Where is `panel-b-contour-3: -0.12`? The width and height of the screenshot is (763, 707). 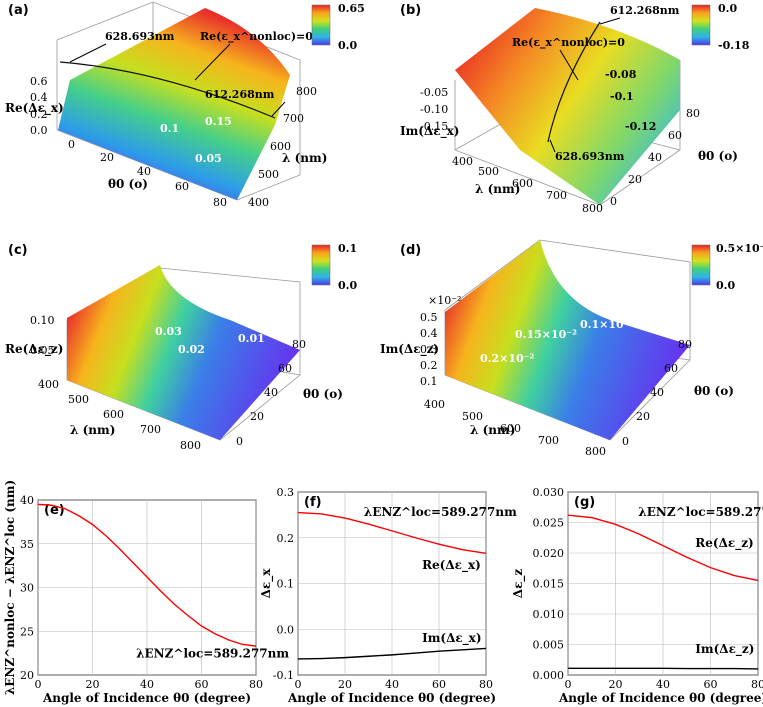
panel-b-contour-3: -0.12 is located at coordinates (640, 126).